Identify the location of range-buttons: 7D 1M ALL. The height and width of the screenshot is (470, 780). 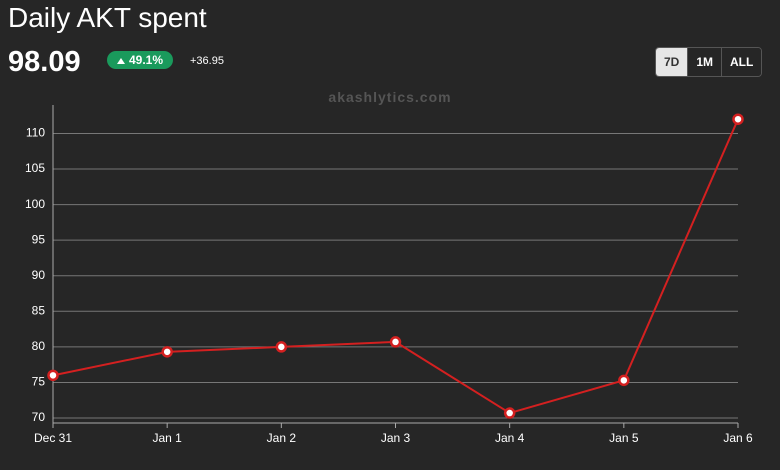
(709, 62).